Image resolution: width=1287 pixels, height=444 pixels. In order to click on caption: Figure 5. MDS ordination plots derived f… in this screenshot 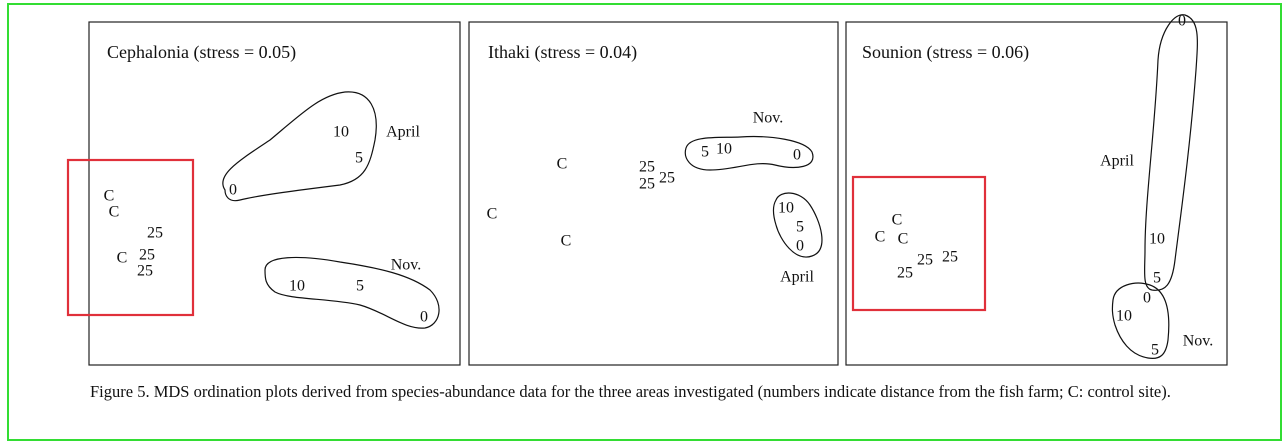, I will do `click(630, 391)`.